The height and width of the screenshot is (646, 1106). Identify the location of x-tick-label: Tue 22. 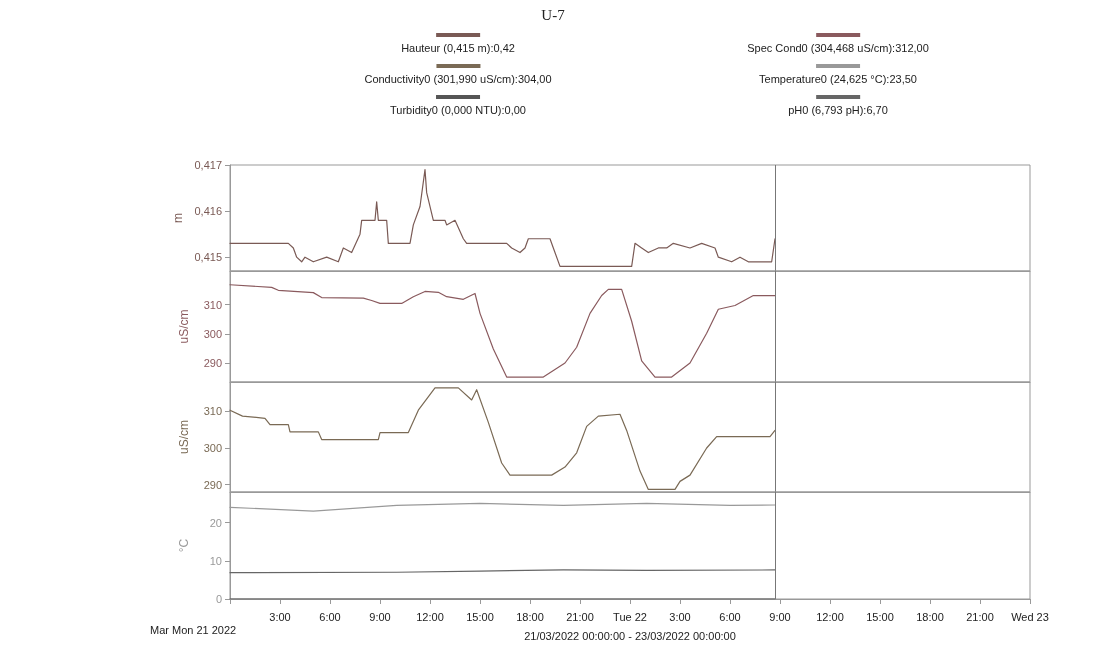
(630, 616).